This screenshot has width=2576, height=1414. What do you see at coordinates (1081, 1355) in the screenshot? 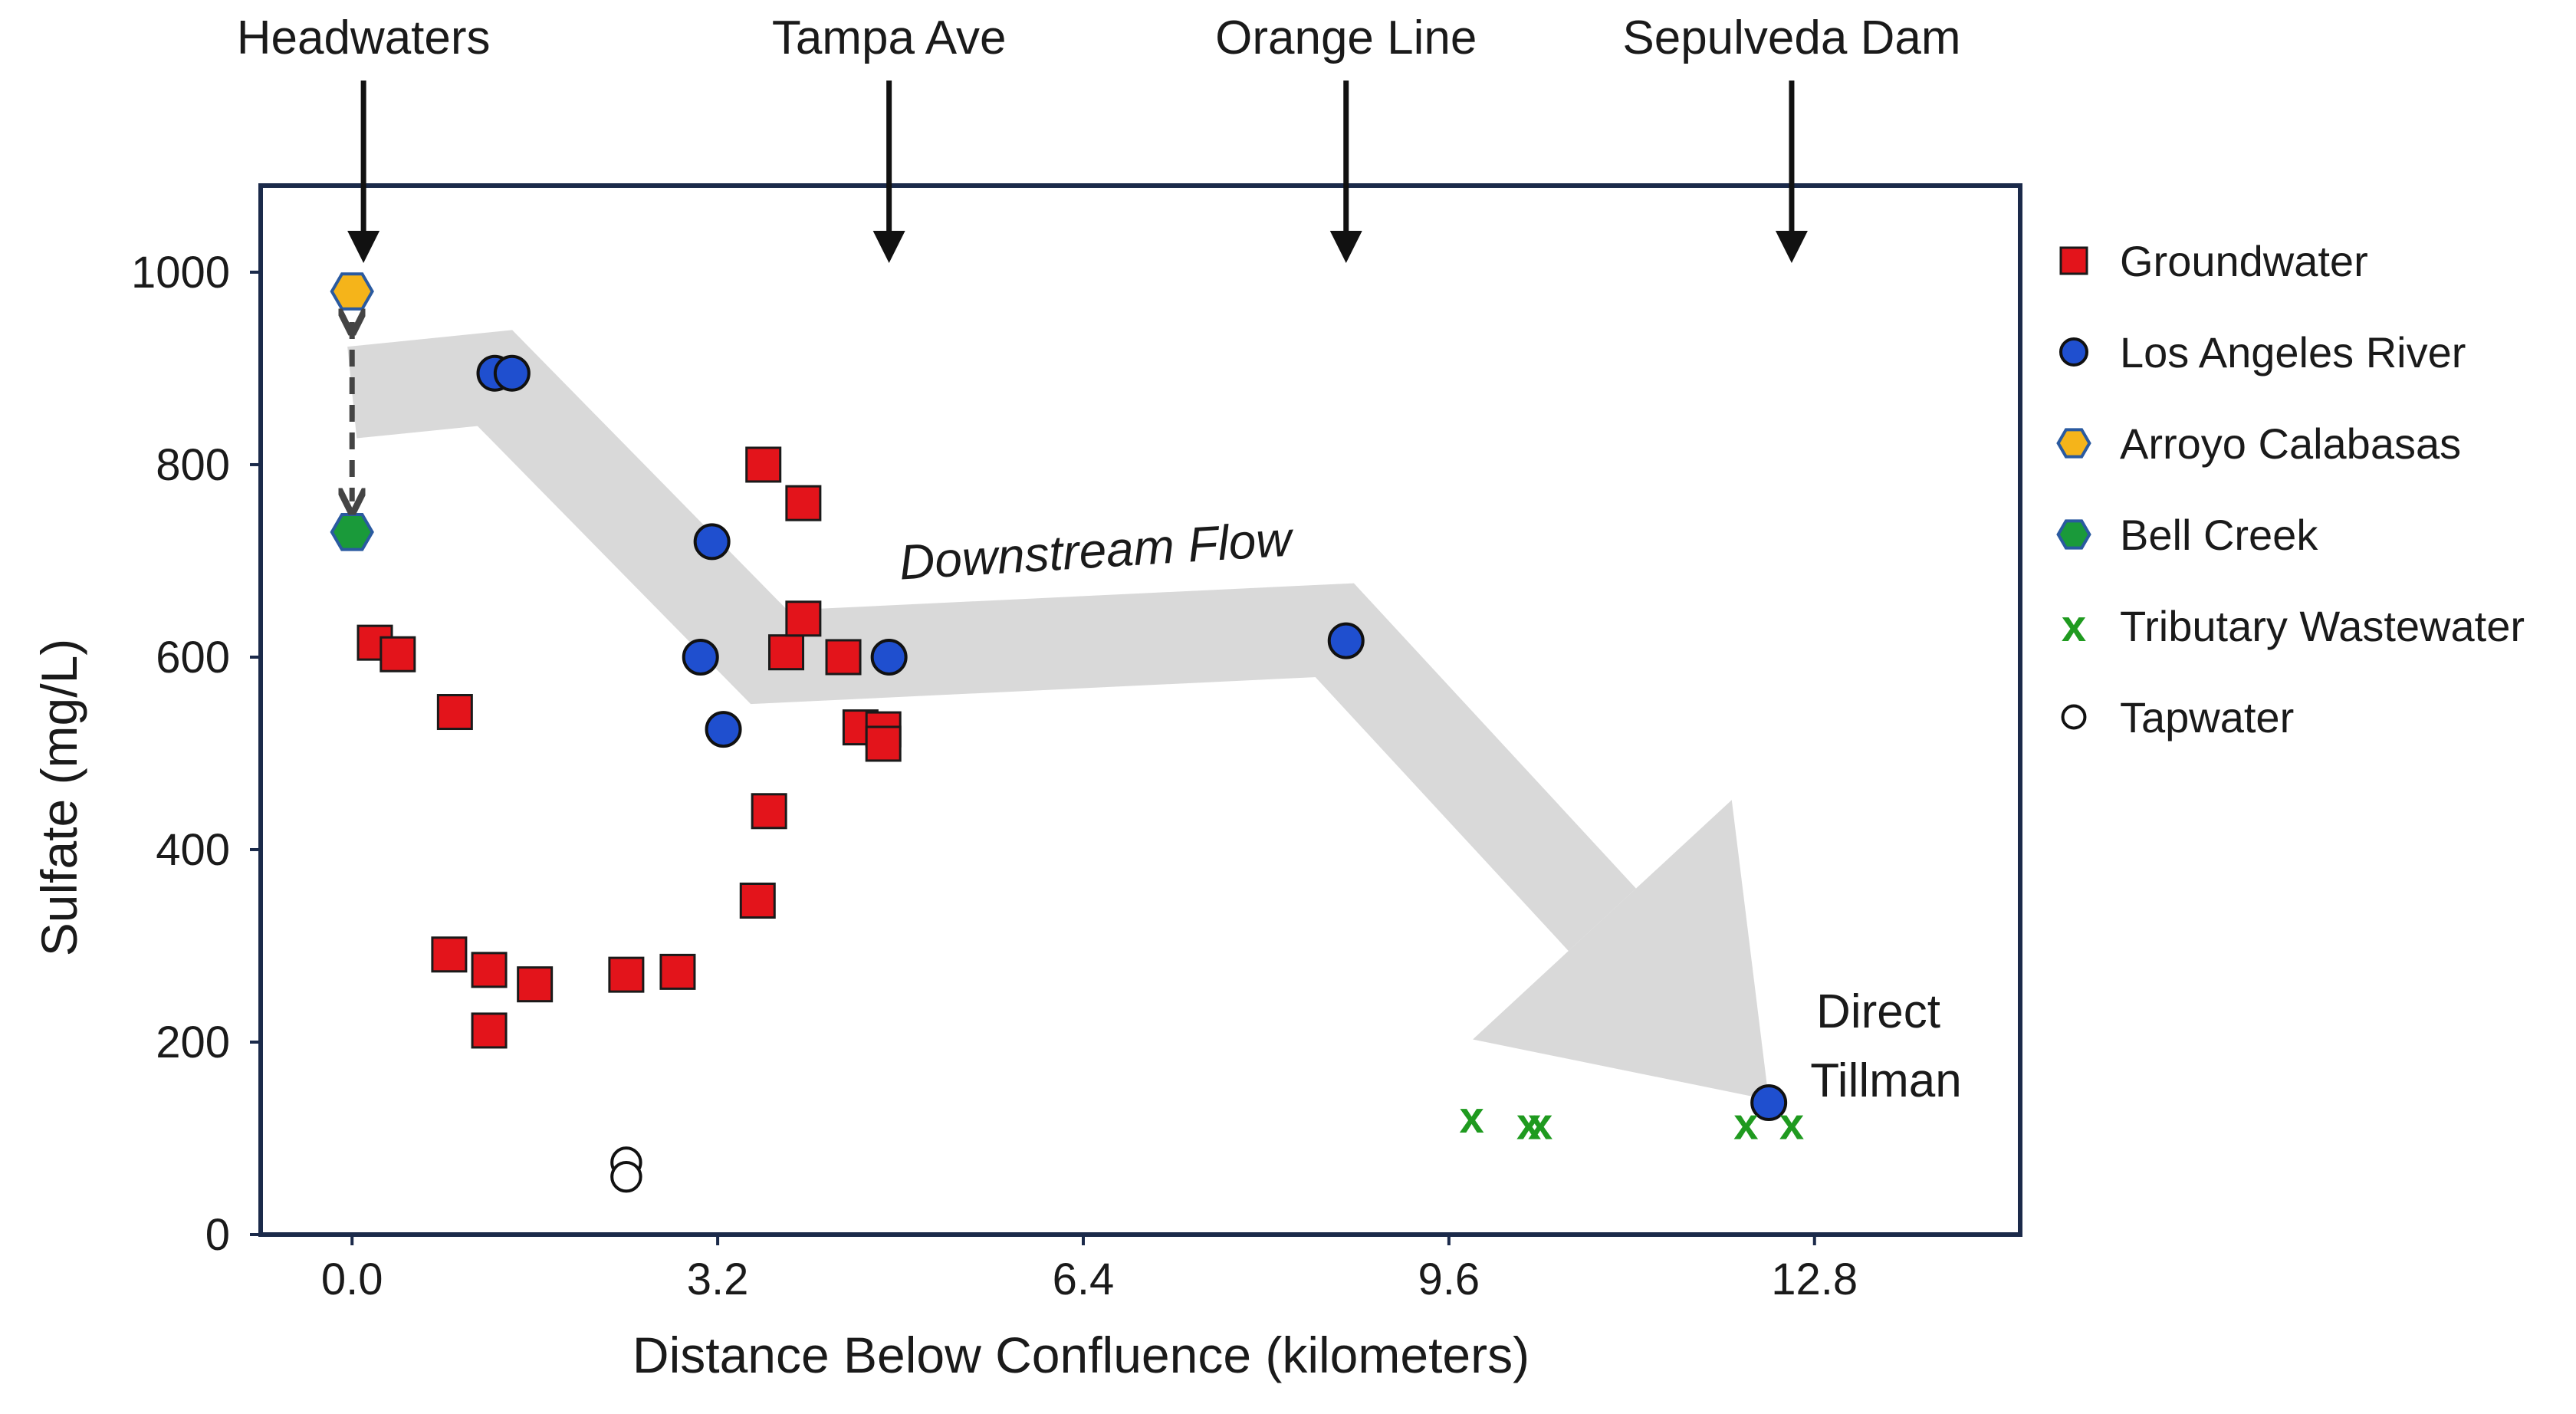
I see `x-axis-label: Distance Below Confluence (kilometers)` at bounding box center [1081, 1355].